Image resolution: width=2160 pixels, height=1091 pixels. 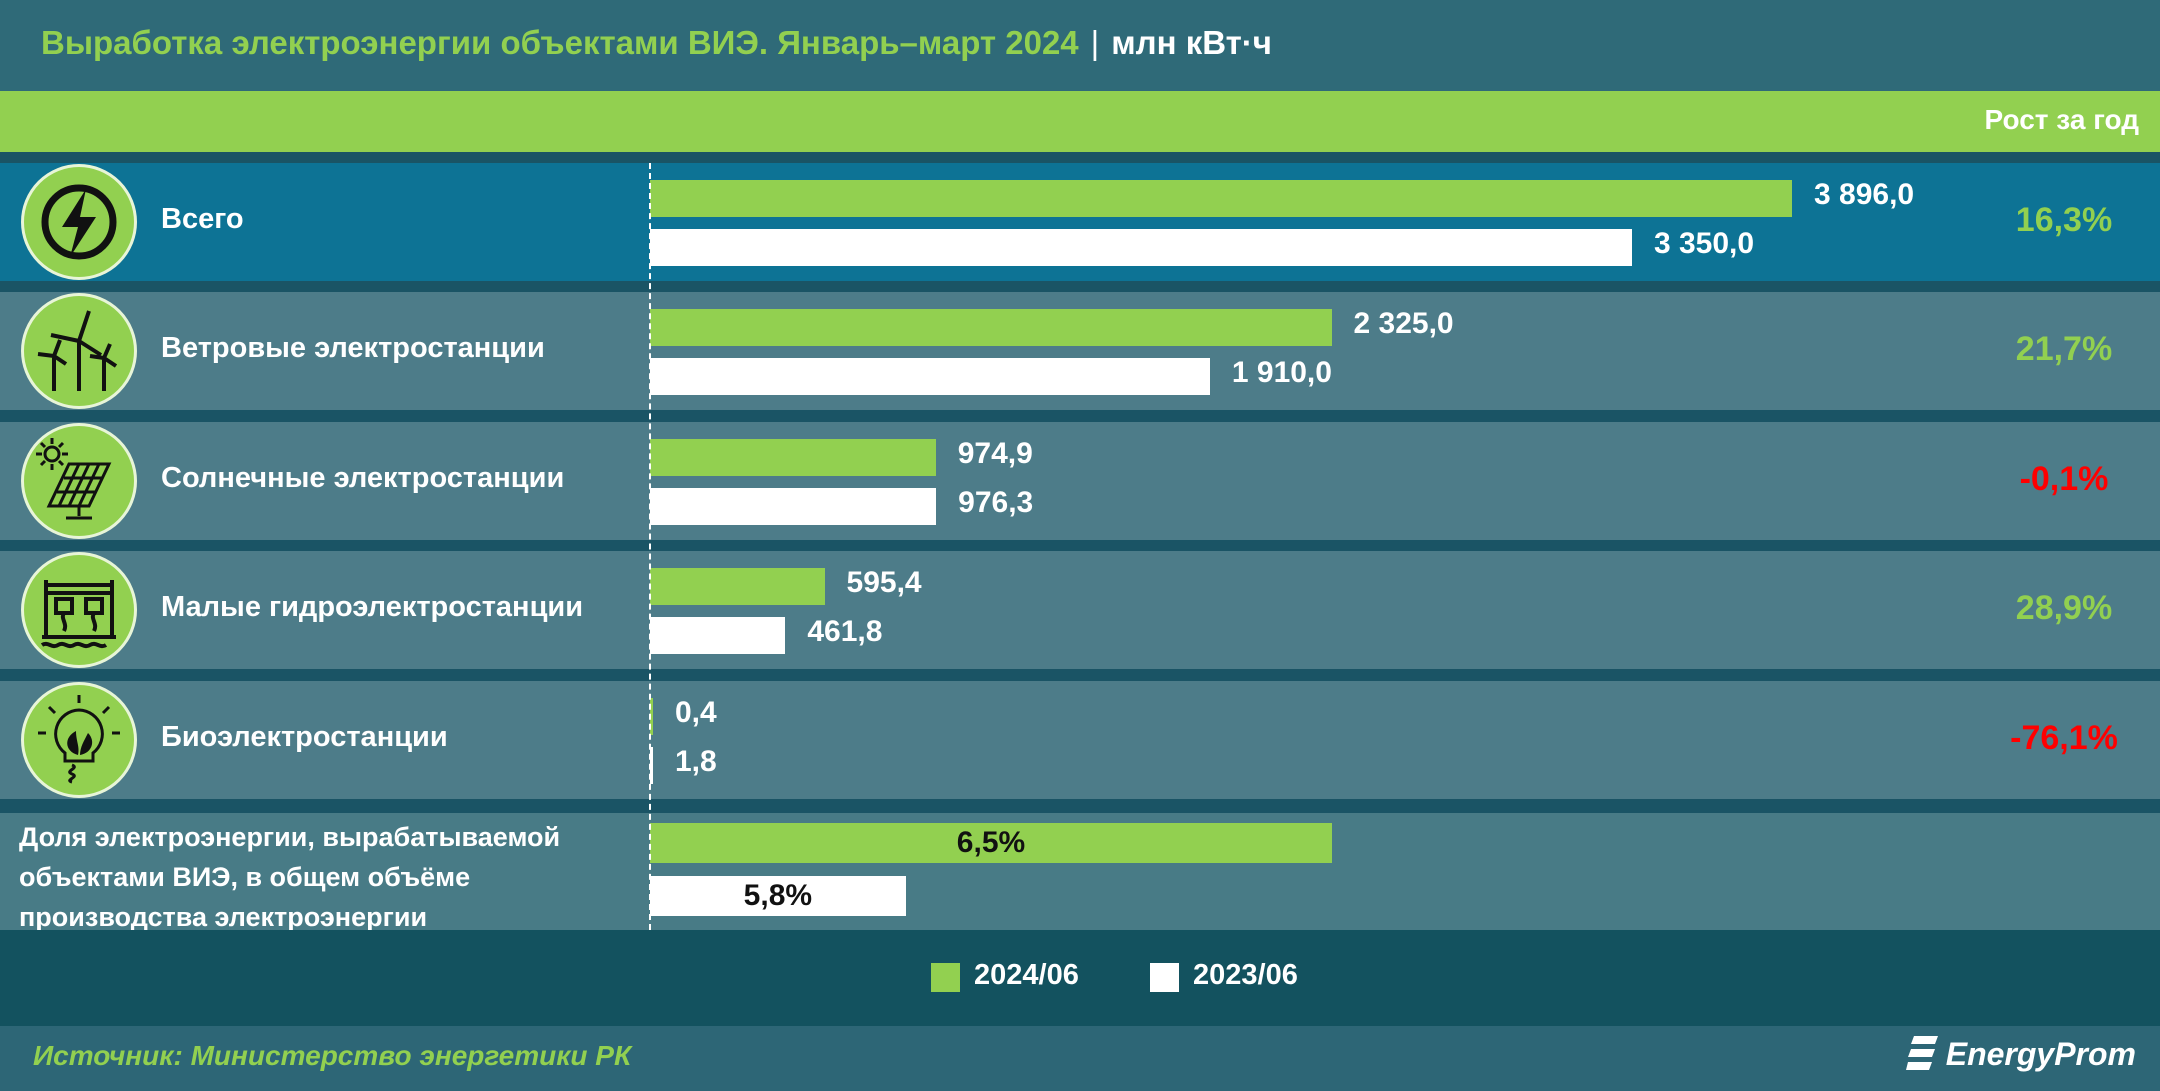 What do you see at coordinates (2064, 479) in the screenshot?
I see `growth-value: -0,1%` at bounding box center [2064, 479].